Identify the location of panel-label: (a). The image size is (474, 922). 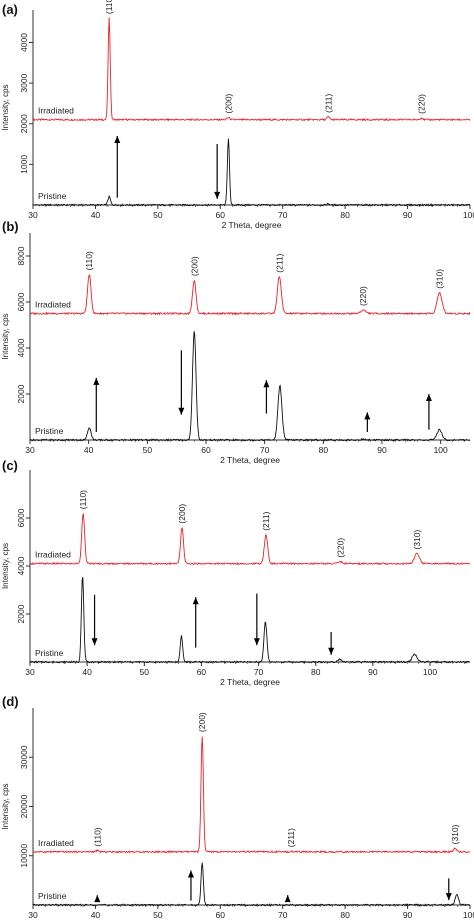
(10, 9).